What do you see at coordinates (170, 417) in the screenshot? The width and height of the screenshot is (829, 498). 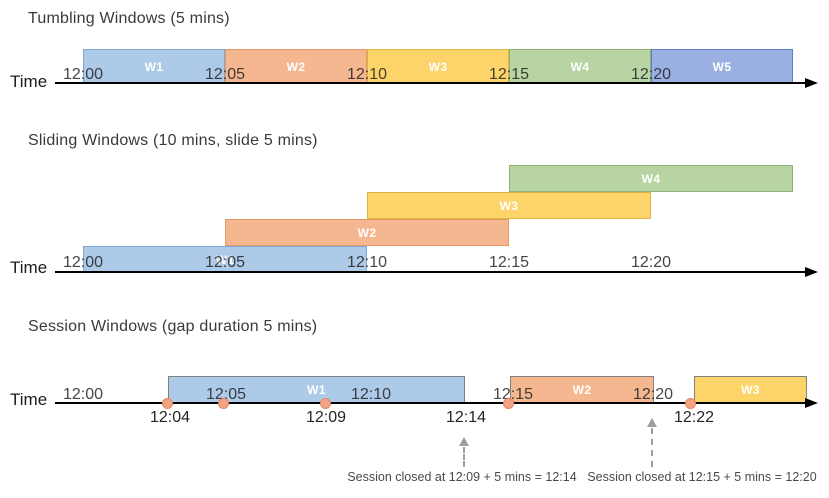 I see `session-event-label: 12:04` at bounding box center [170, 417].